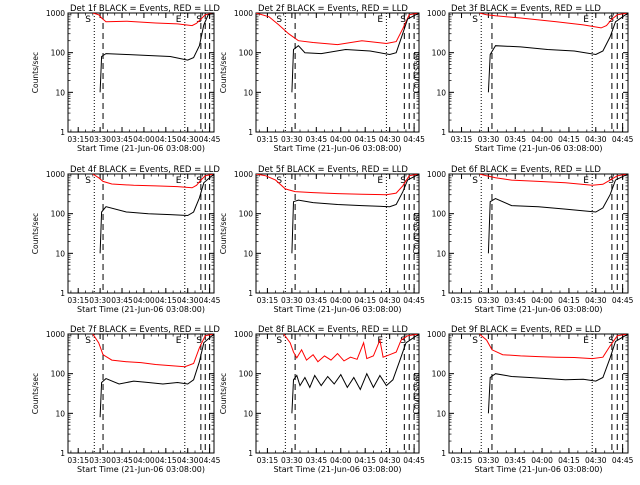 The height and width of the screenshot is (485, 640). Describe the element at coordinates (351, 374) in the screenshot. I see `panel-8-series` at that location.